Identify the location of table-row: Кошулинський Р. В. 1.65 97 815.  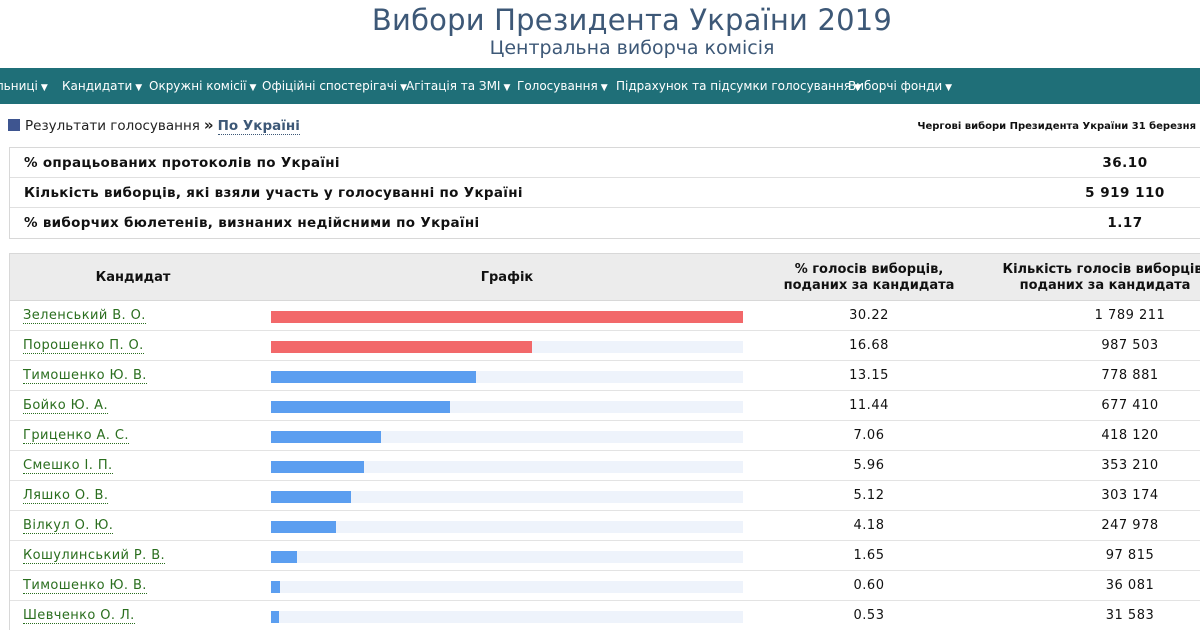
(605, 556).